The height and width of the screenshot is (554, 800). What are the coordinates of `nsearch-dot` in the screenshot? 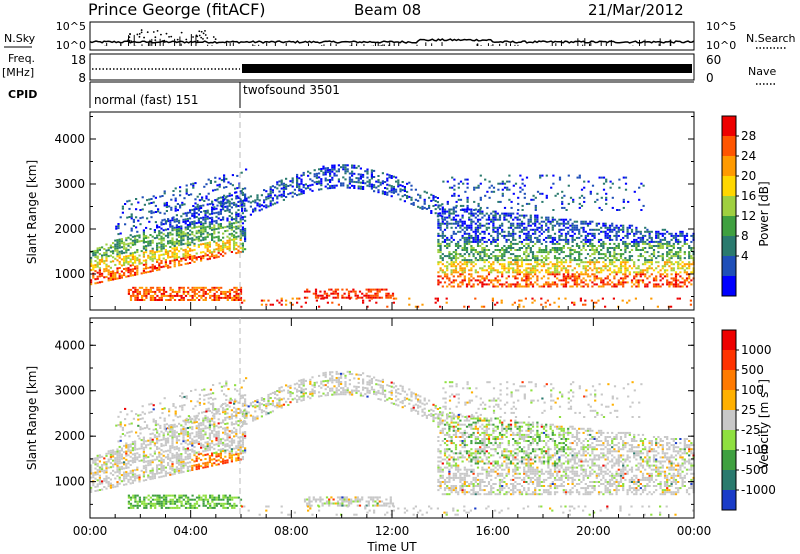 It's located at (141, 32).